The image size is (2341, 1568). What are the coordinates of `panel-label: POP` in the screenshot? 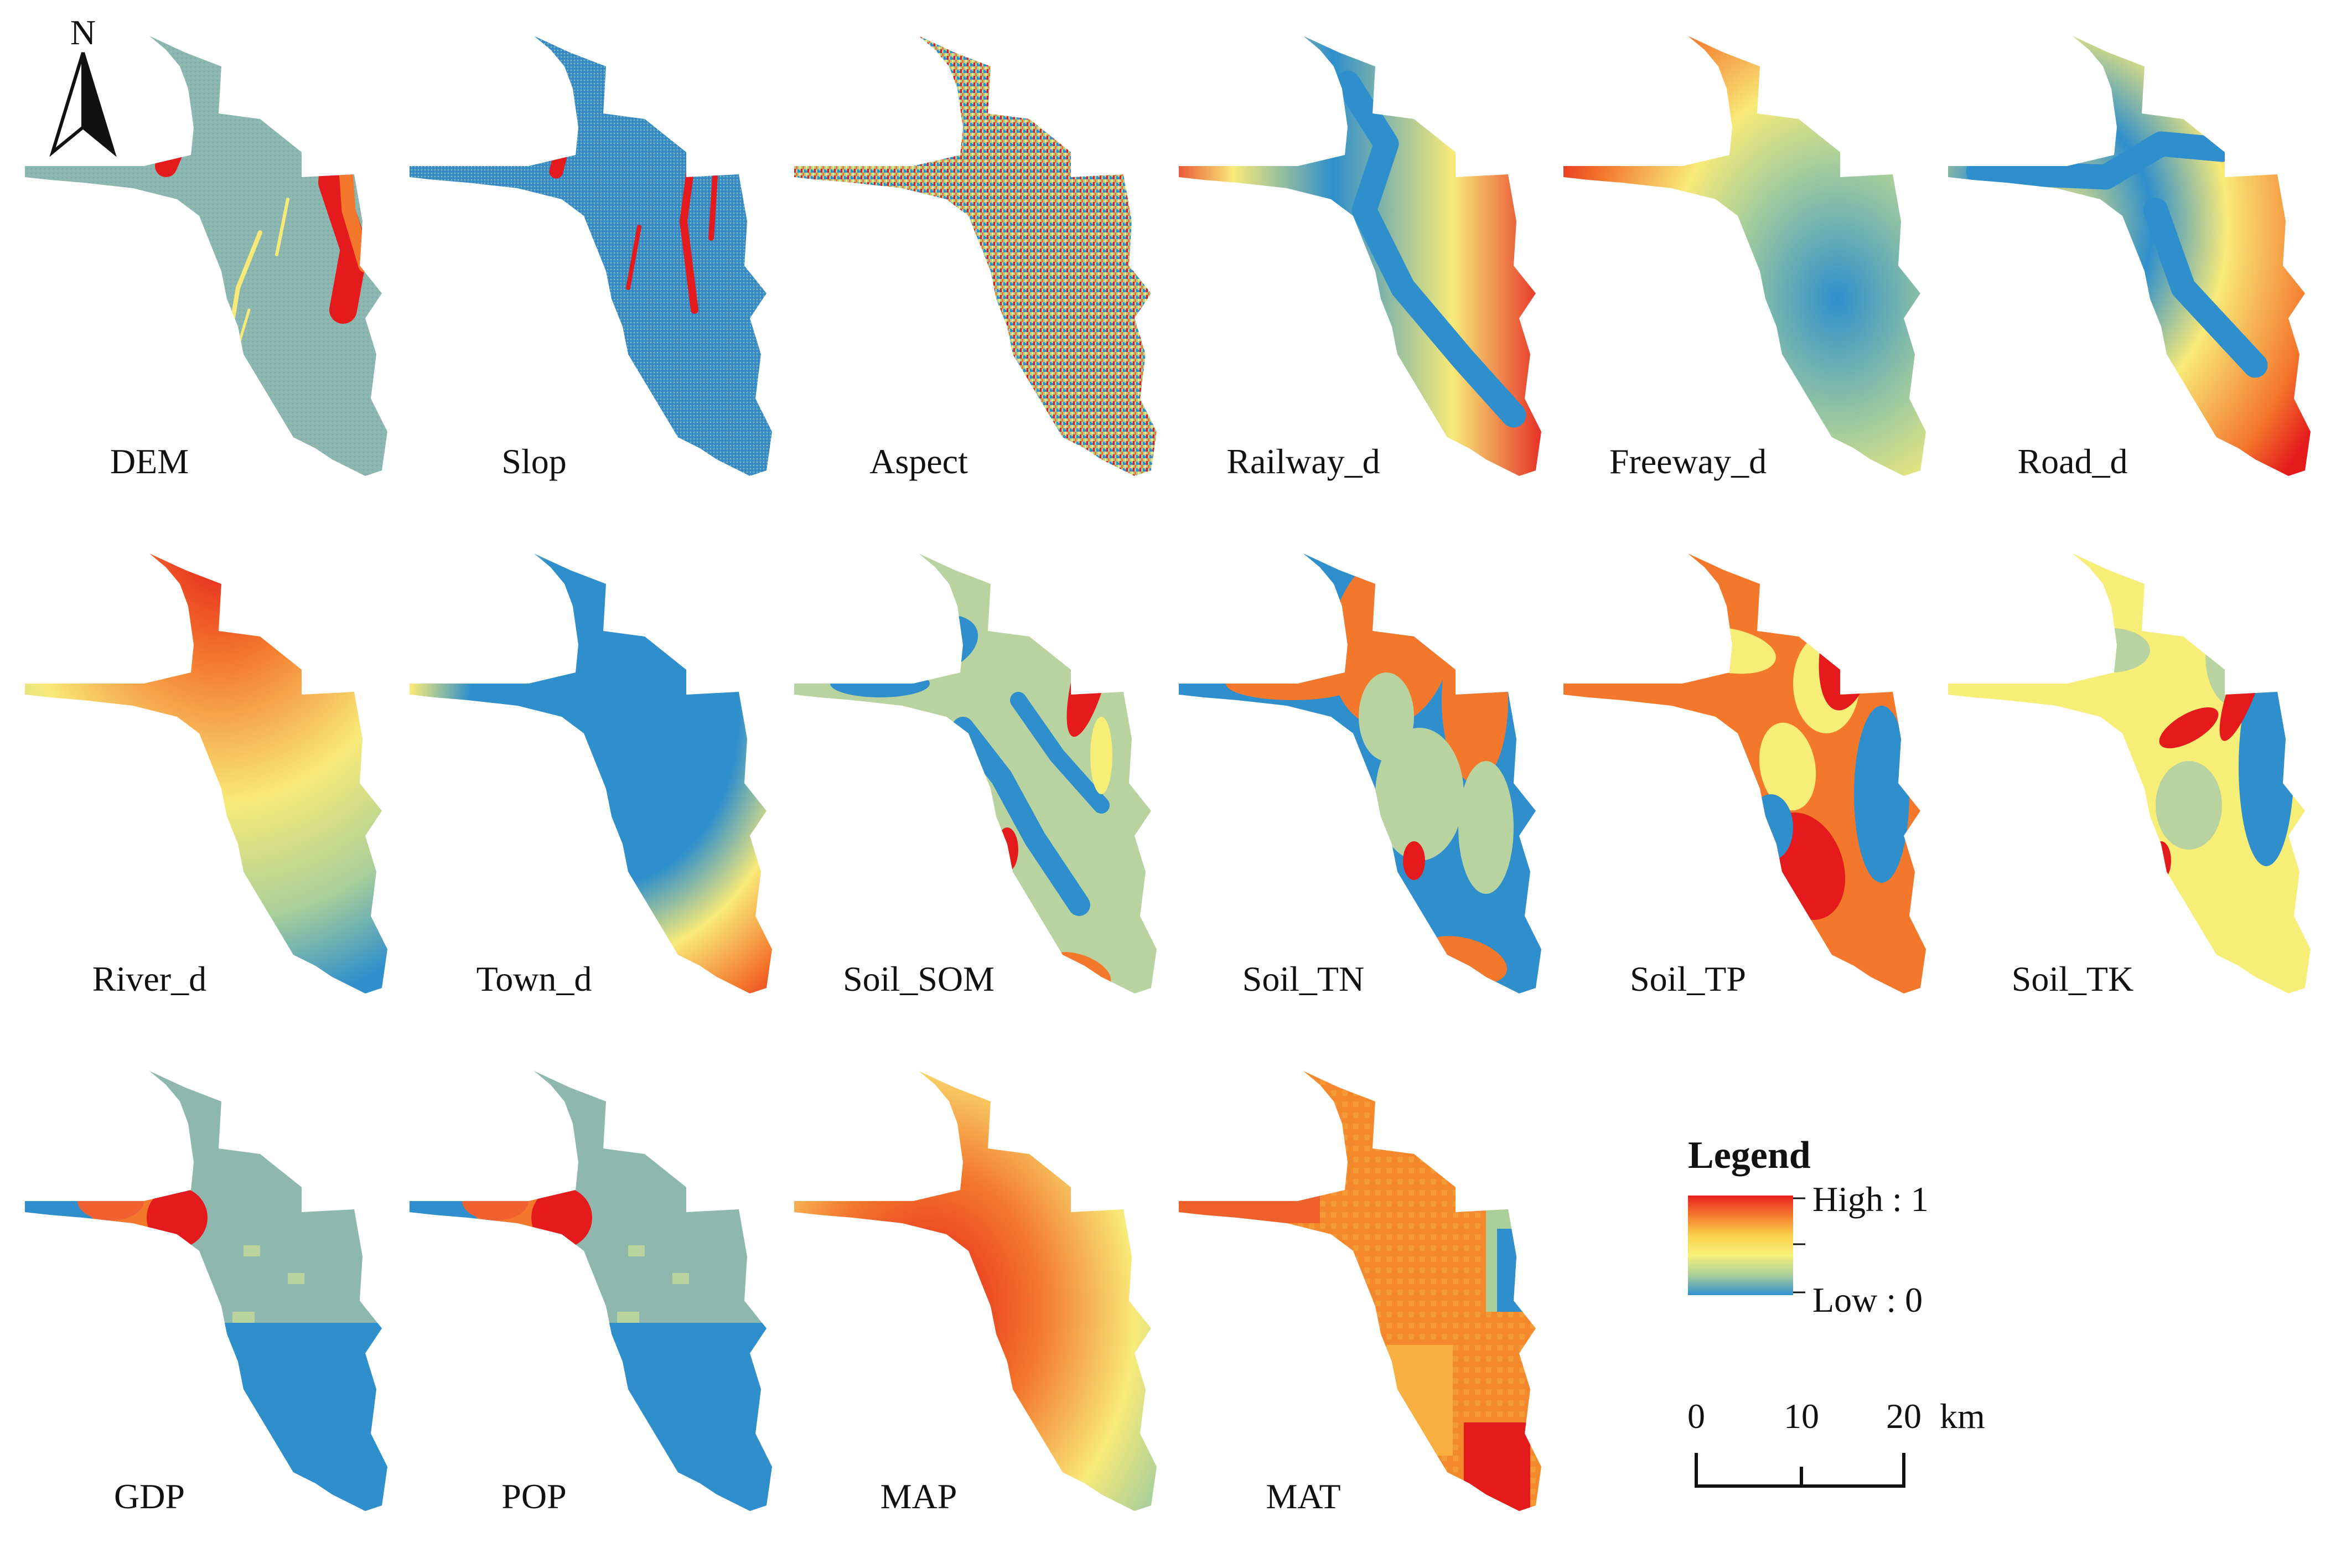 It's located at (533, 1496).